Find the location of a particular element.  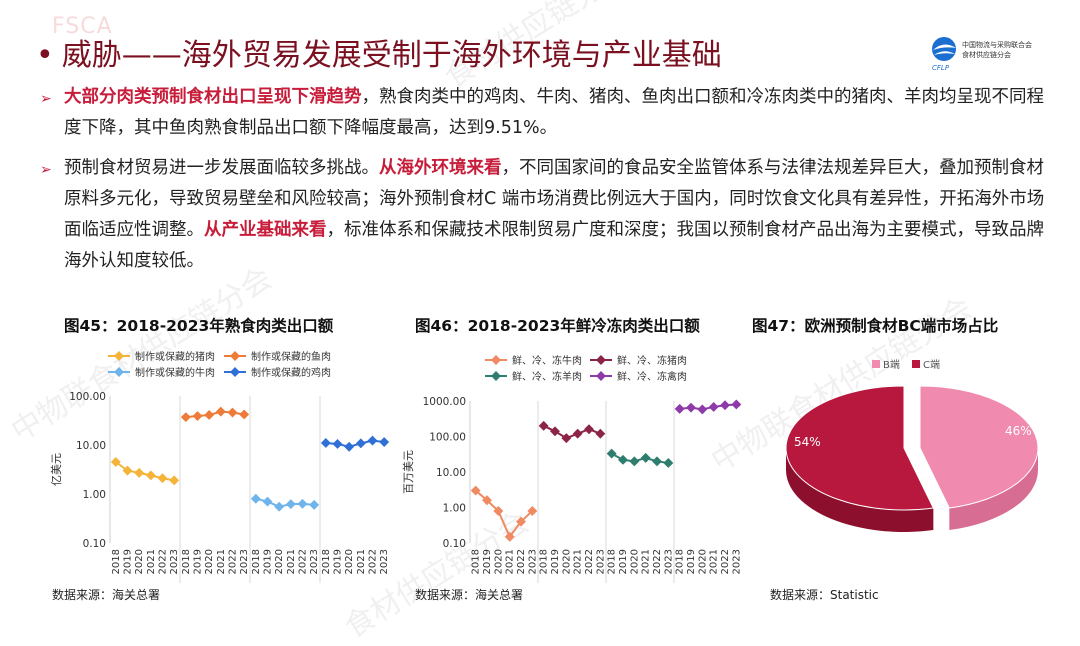

logo-text-line2: 食材供应链分会 is located at coordinates (986, 55).